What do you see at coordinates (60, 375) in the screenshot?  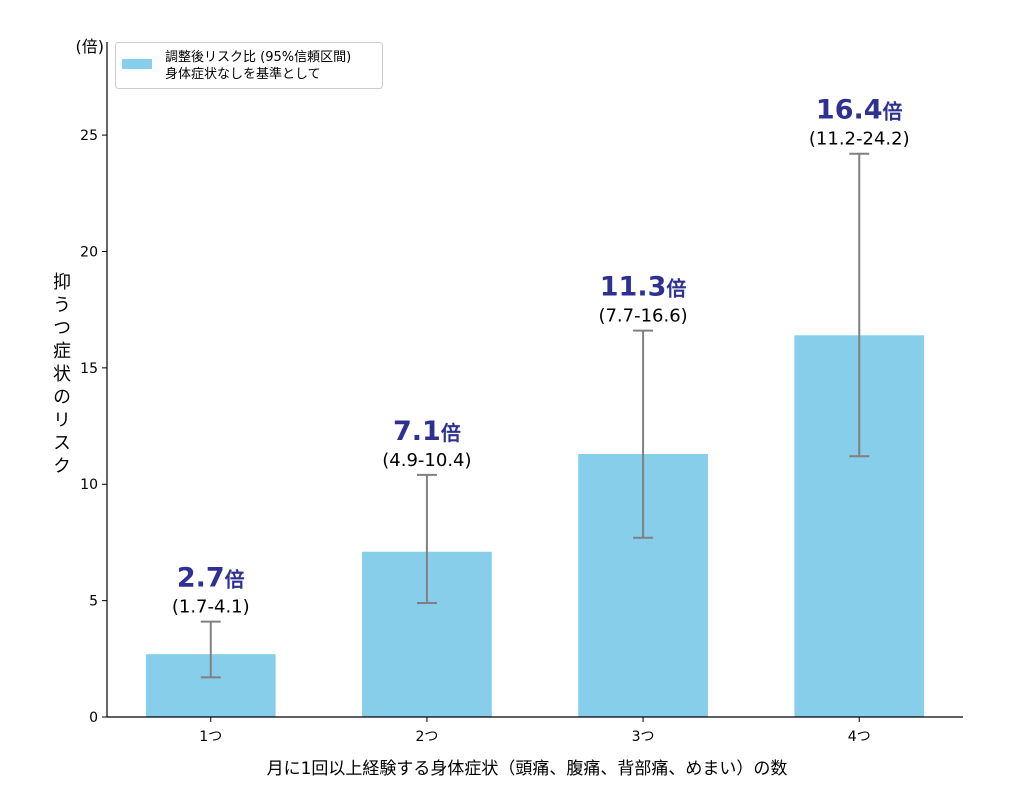 I see `y-axis-label: 抑うつ症状のリスク` at bounding box center [60, 375].